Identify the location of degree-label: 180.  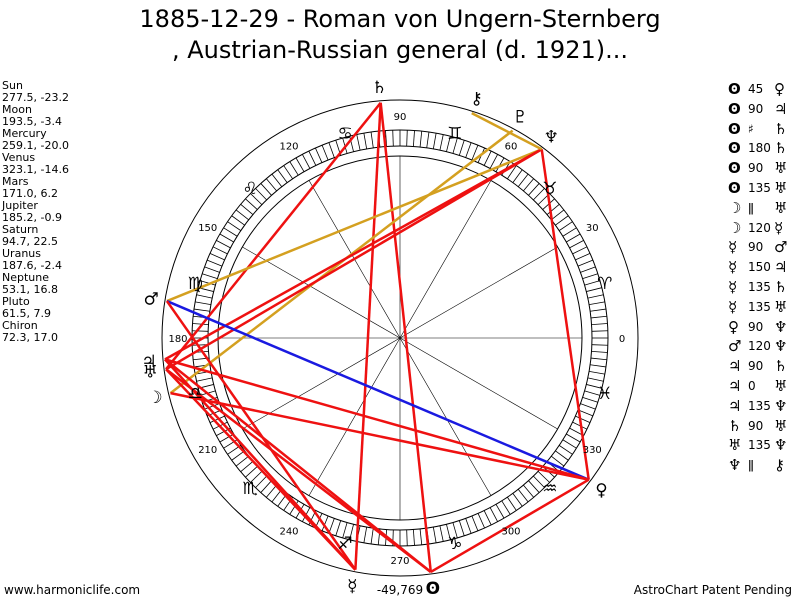
(177, 339).